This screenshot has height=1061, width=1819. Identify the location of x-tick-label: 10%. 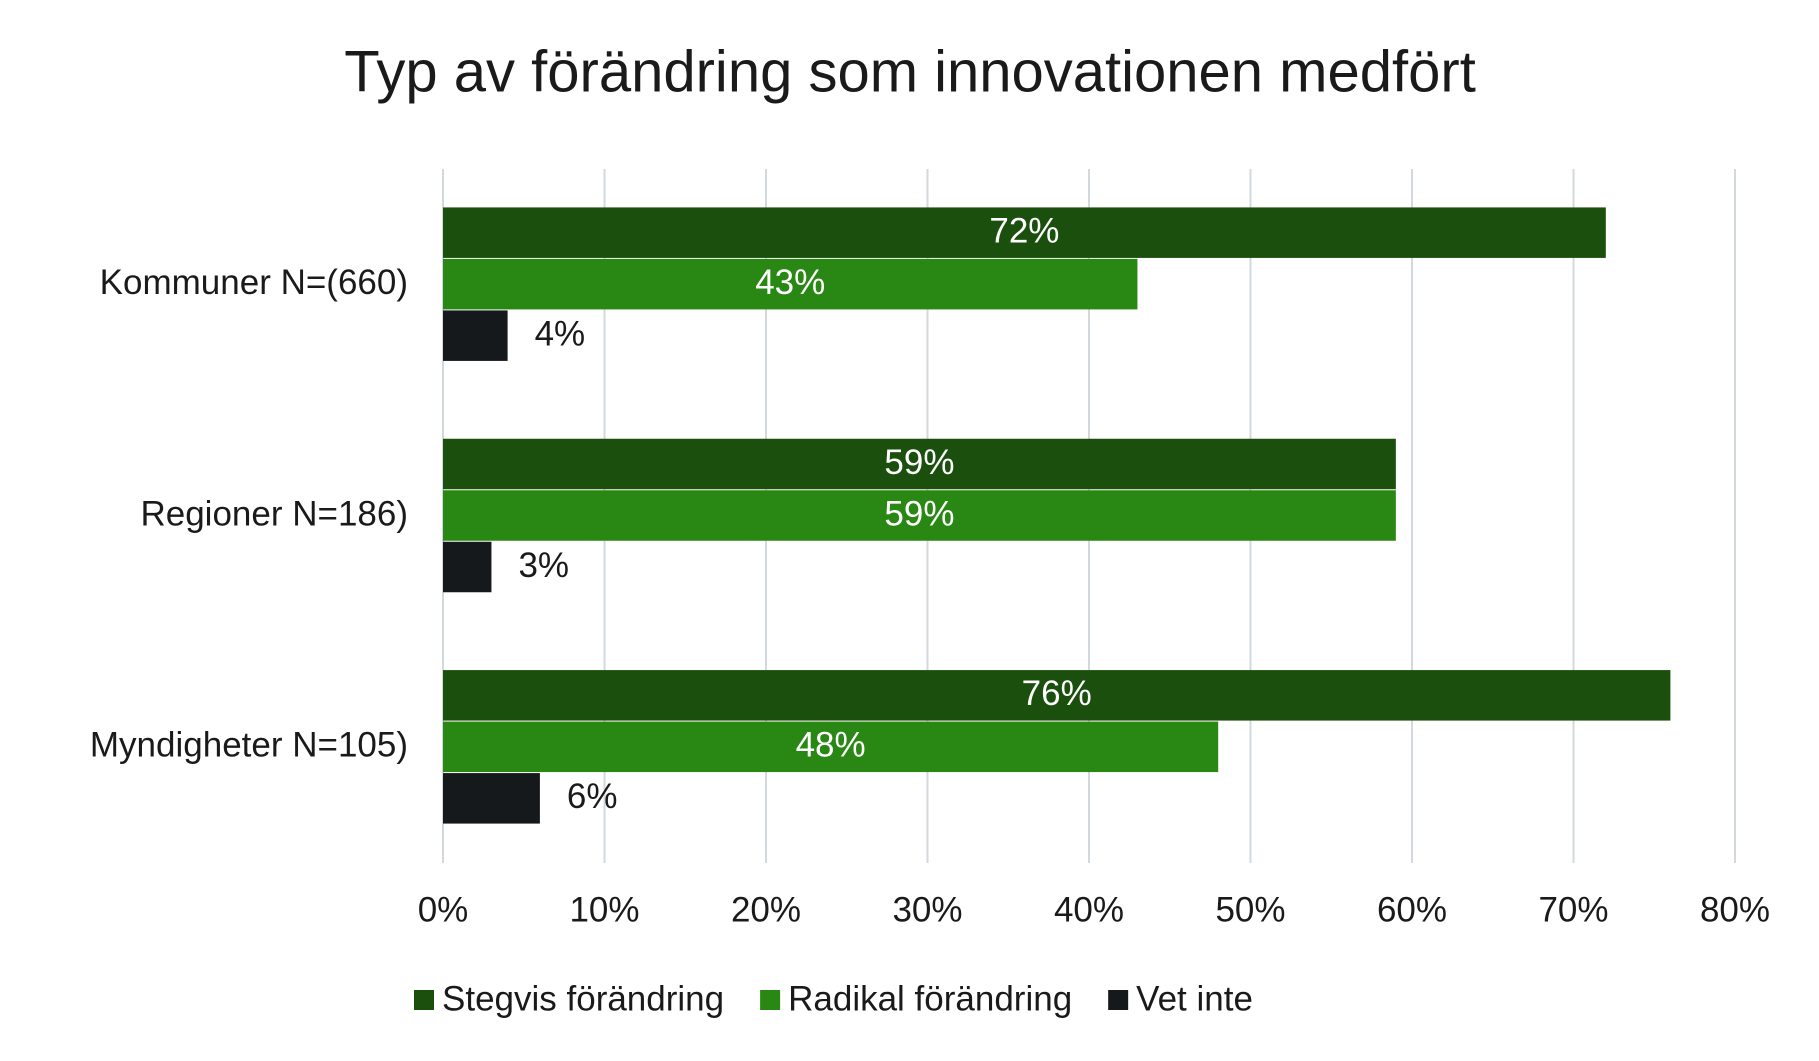
(604, 909).